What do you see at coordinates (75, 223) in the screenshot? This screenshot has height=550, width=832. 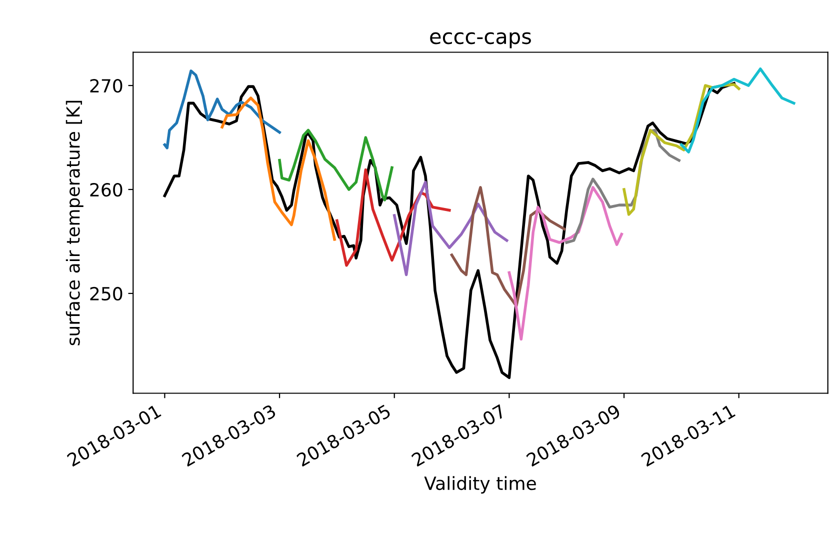 I see `y-axis-title: surface air temperature [K]` at bounding box center [75, 223].